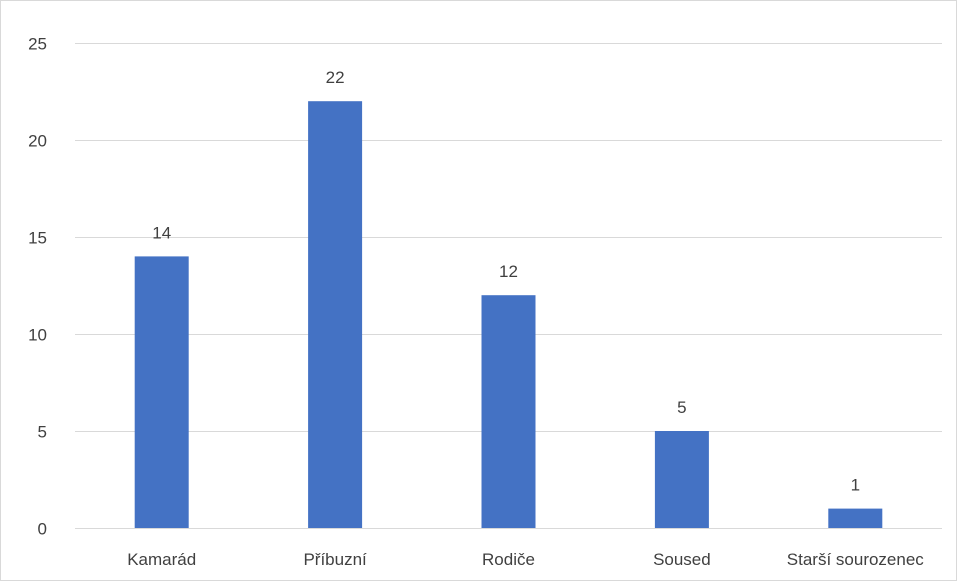  I want to click on y-tick-label: 10, so click(37, 335).